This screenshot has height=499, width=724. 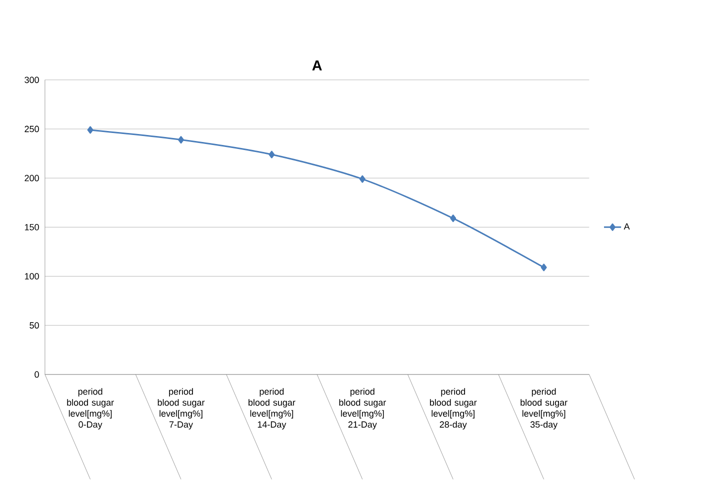 I want to click on y-tick-label: 300, so click(x=31, y=79).